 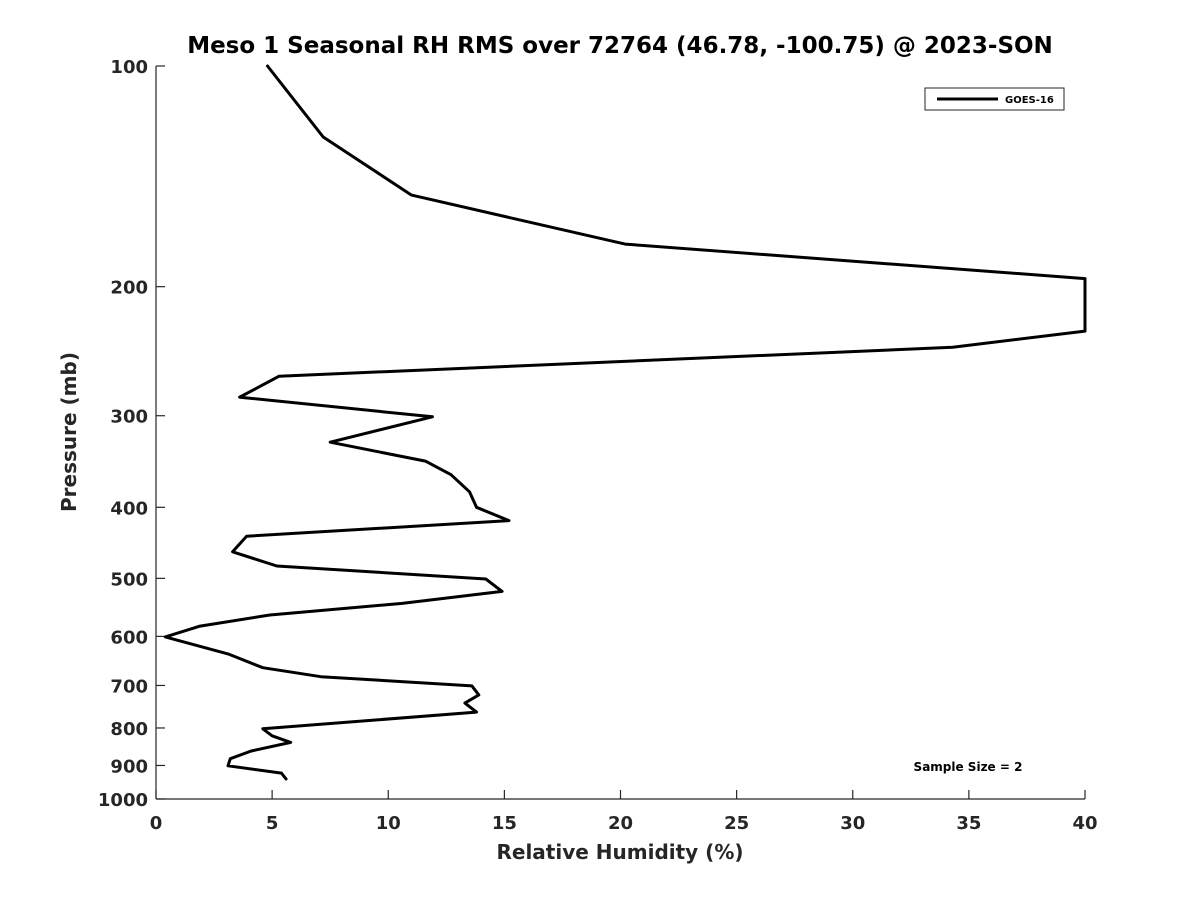 I want to click on x-tick-label: 30, so click(x=852, y=823).